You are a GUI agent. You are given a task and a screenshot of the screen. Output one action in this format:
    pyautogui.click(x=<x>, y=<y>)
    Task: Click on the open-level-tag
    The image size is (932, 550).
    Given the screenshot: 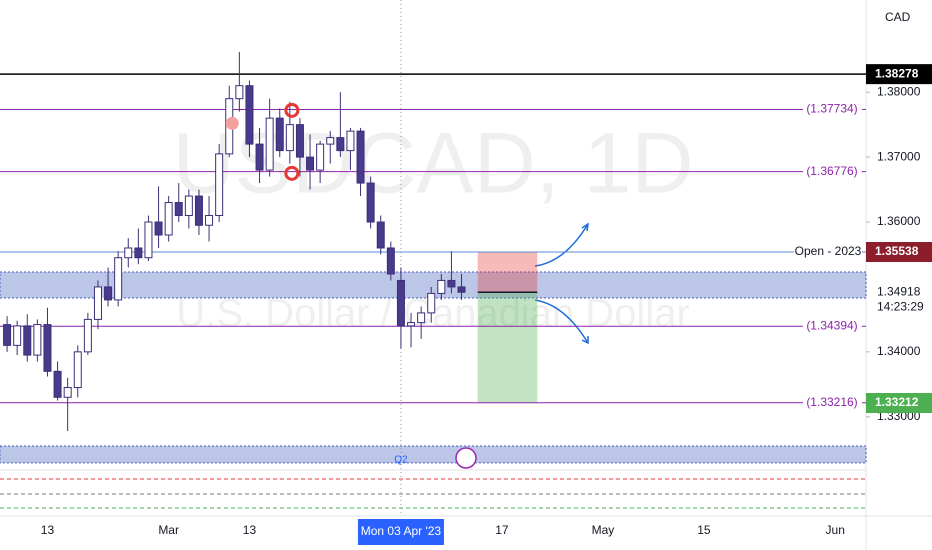 What is the action you would take?
    pyautogui.click(x=899, y=252)
    